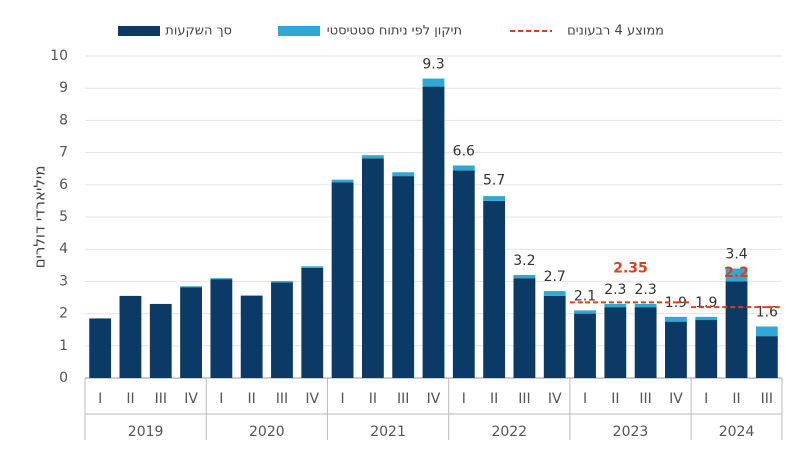 The image size is (806, 466). What do you see at coordinates (63, 281) in the screenshot?
I see `y-tick-label: 3` at bounding box center [63, 281].